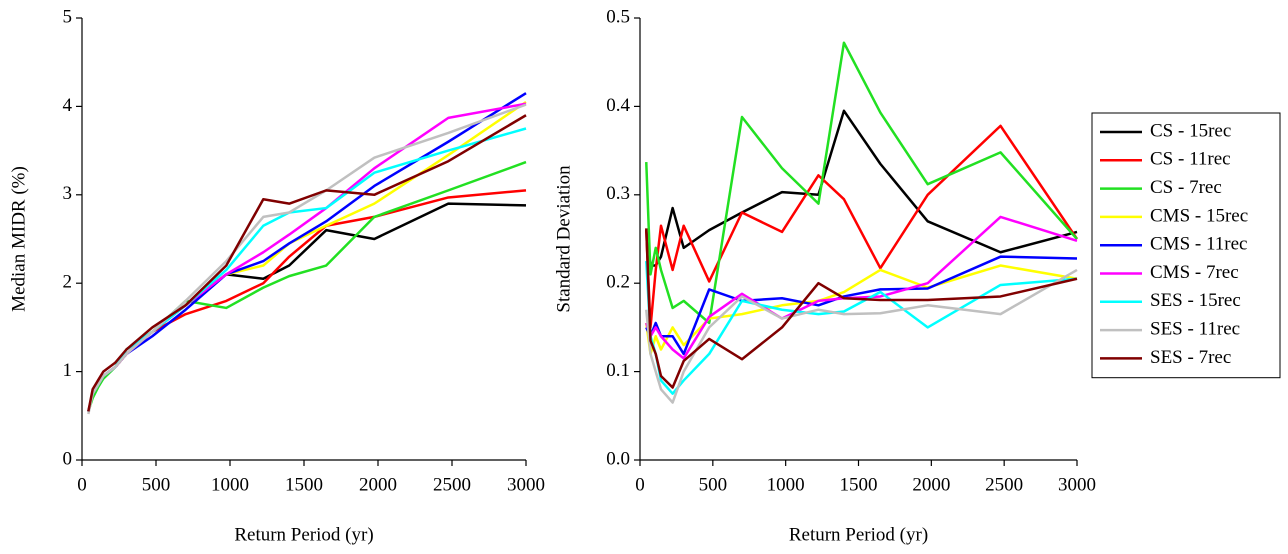 The width and height of the screenshot is (1288, 554). I want to click on y-tick-label: 4, so click(68, 105).